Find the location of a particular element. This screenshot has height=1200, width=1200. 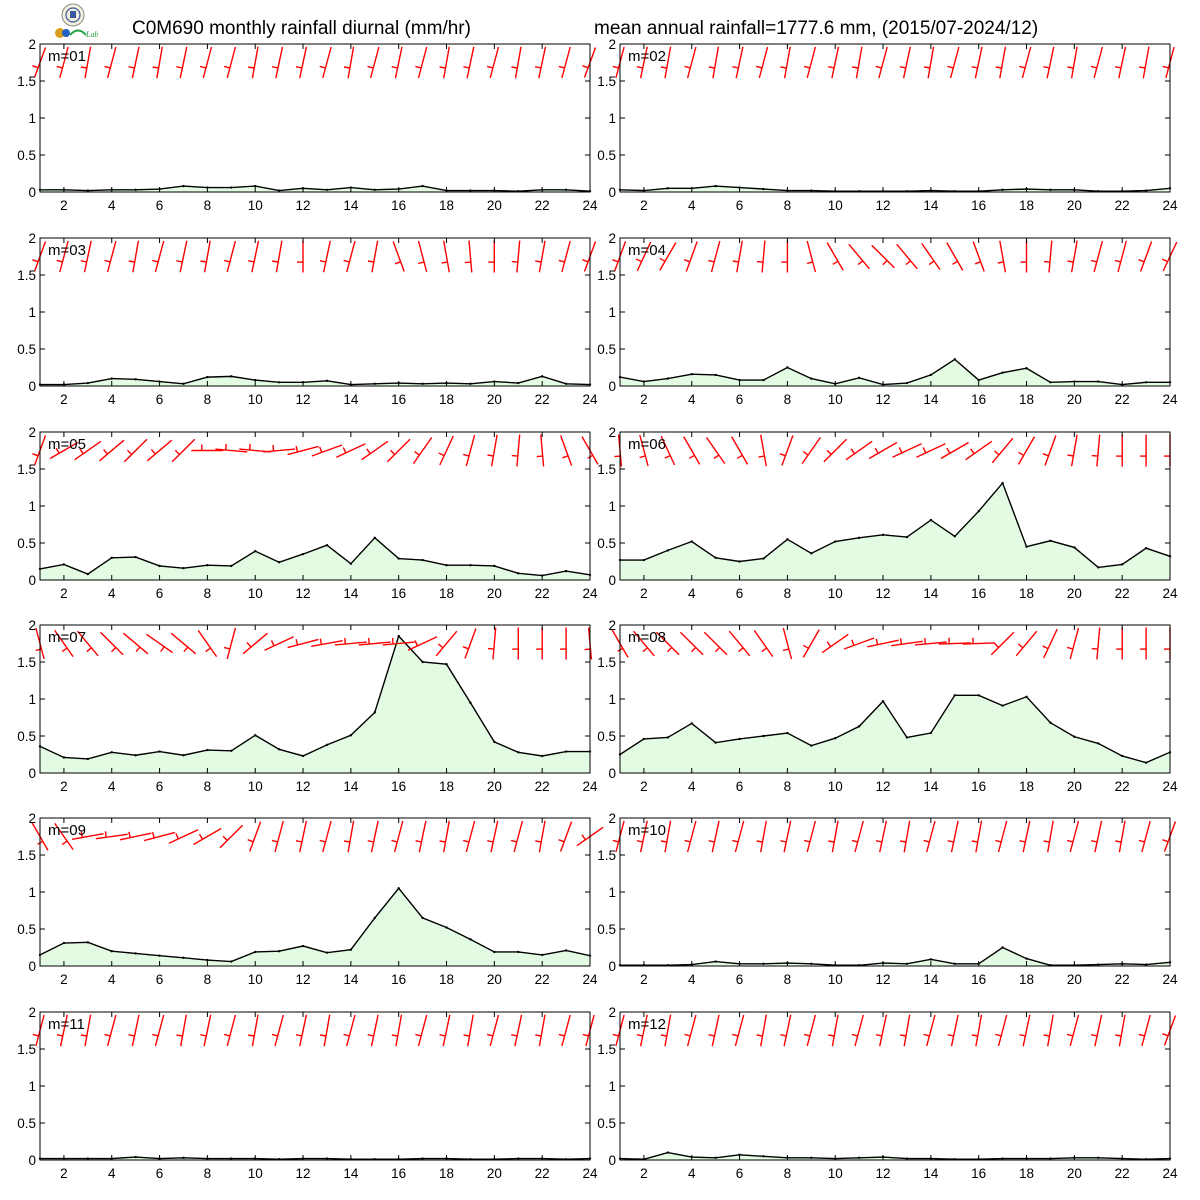

x-tick-label: 4 is located at coordinates (112, 979).